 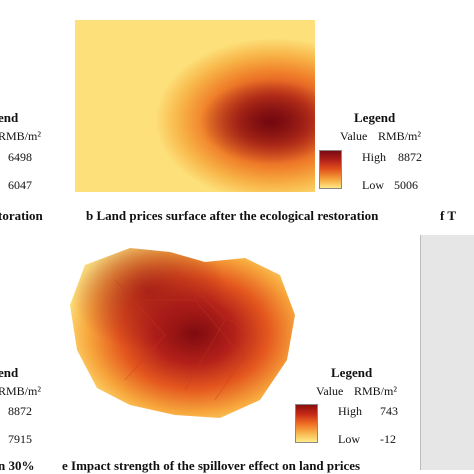 I want to click on legend-color-ramp-e, so click(x=306, y=423).